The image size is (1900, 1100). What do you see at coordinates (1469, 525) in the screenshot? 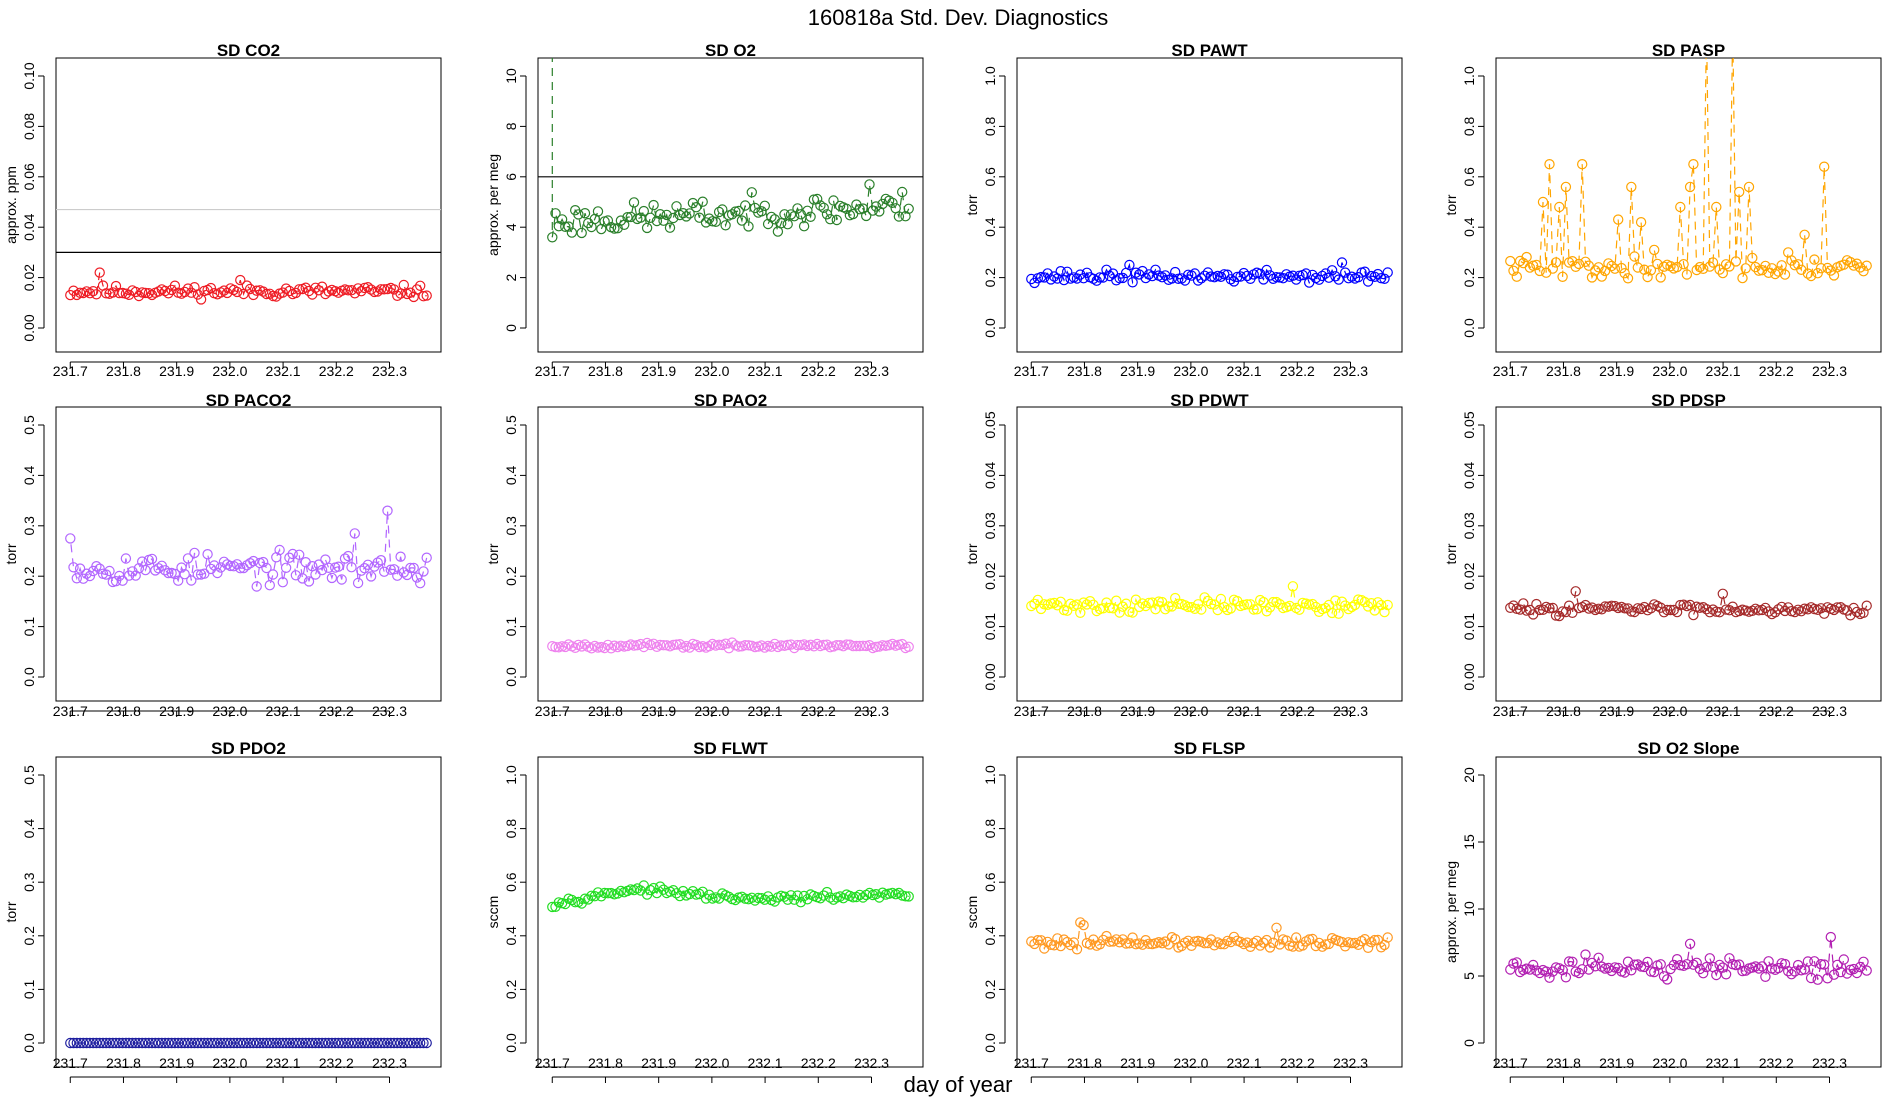
I see `y-tick-label: 0.03` at bounding box center [1469, 525].